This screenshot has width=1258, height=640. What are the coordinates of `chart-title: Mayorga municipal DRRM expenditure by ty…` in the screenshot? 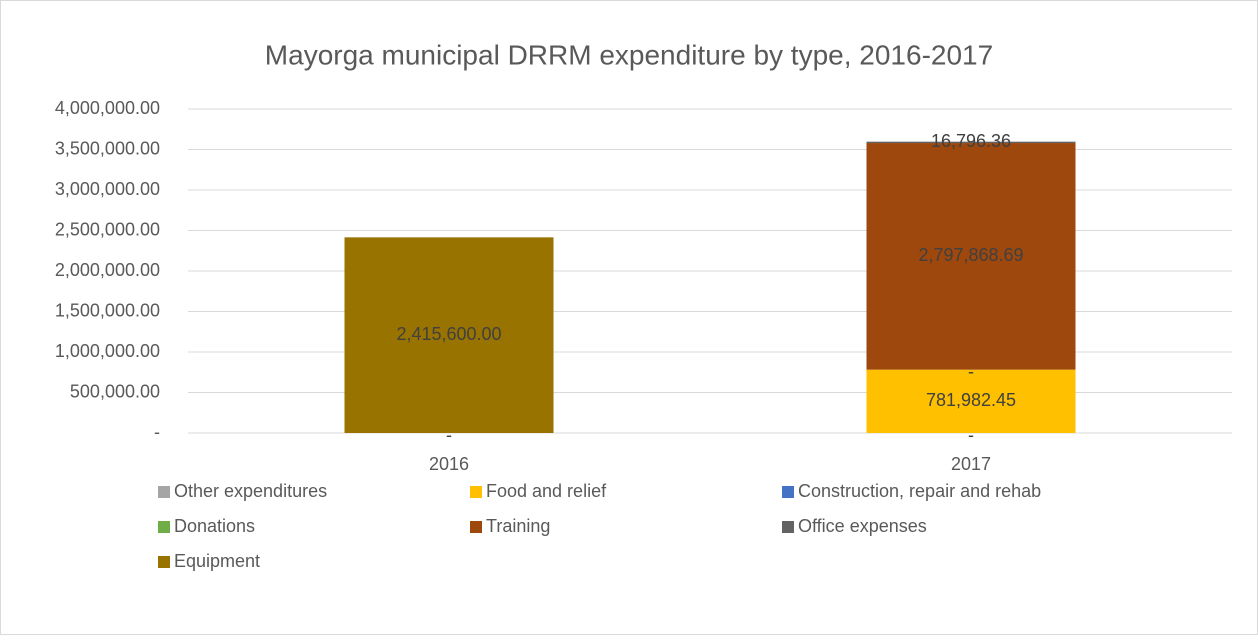 It's located at (629, 54).